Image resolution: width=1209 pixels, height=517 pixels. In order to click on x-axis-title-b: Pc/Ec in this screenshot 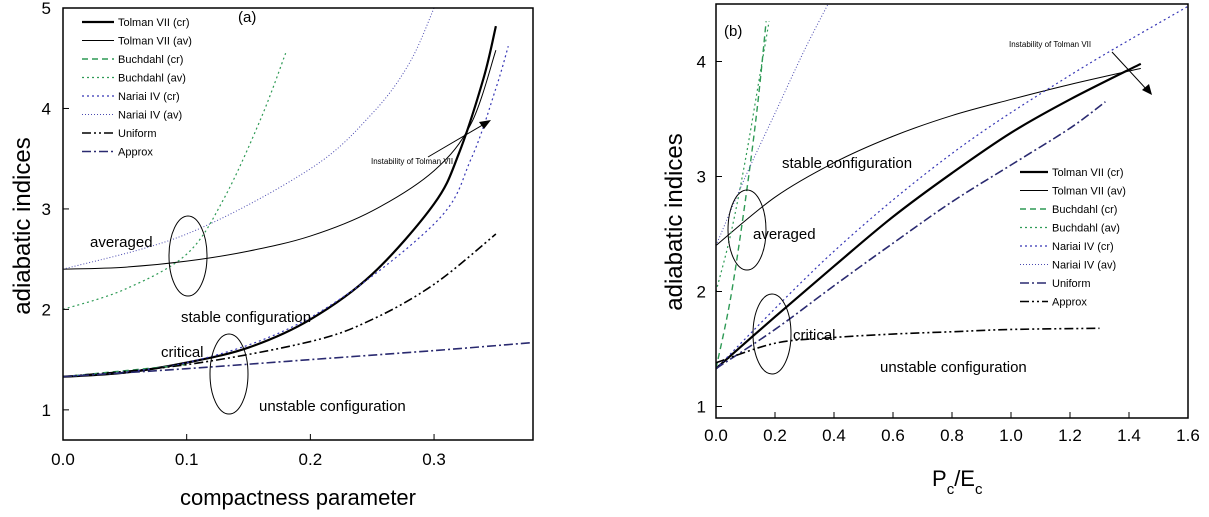, I will do `click(957, 482)`.